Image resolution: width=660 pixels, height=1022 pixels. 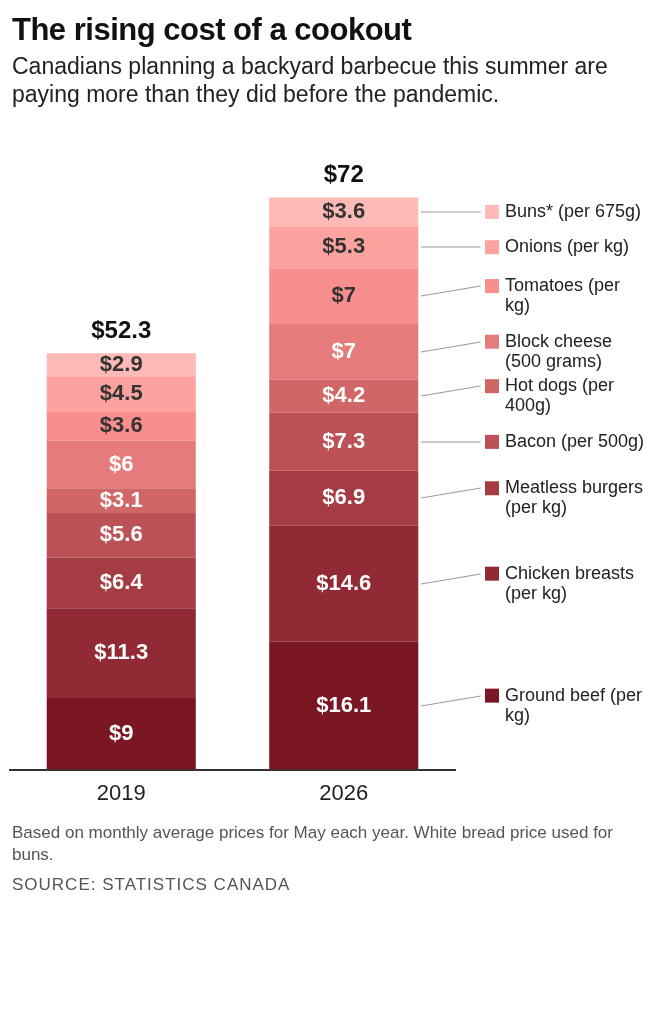 I want to click on data-label: $7.3, so click(x=344, y=440).